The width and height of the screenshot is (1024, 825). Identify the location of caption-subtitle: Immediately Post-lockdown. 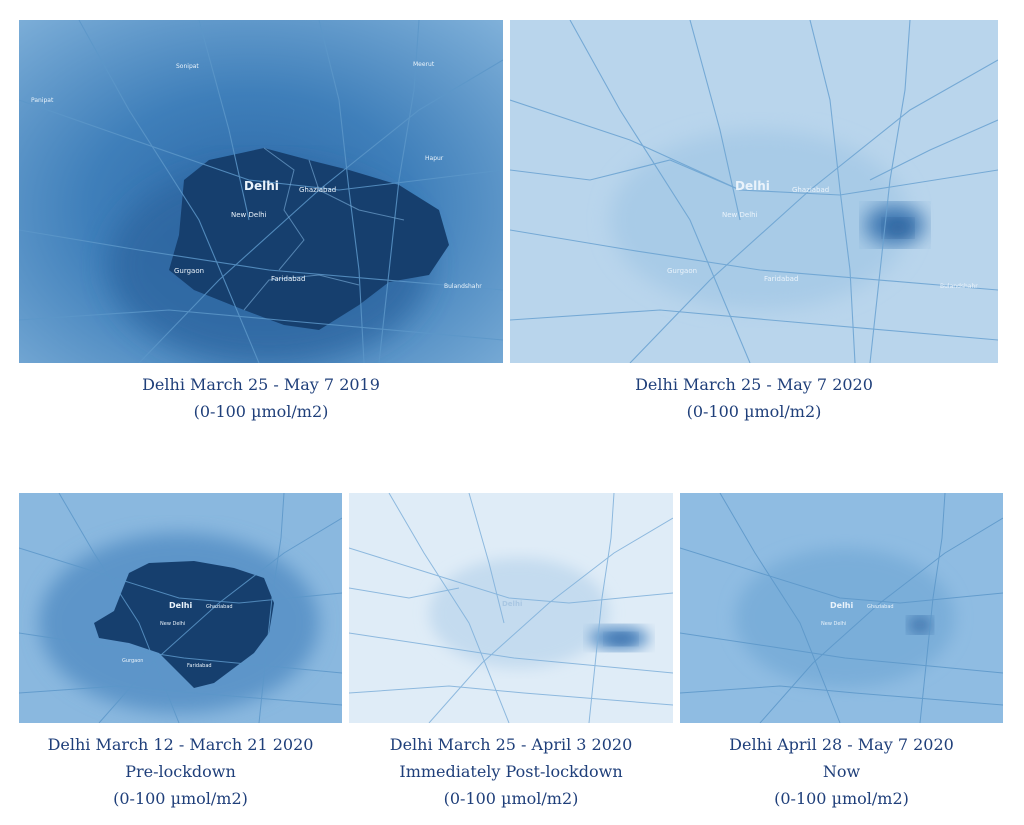
(511, 771).